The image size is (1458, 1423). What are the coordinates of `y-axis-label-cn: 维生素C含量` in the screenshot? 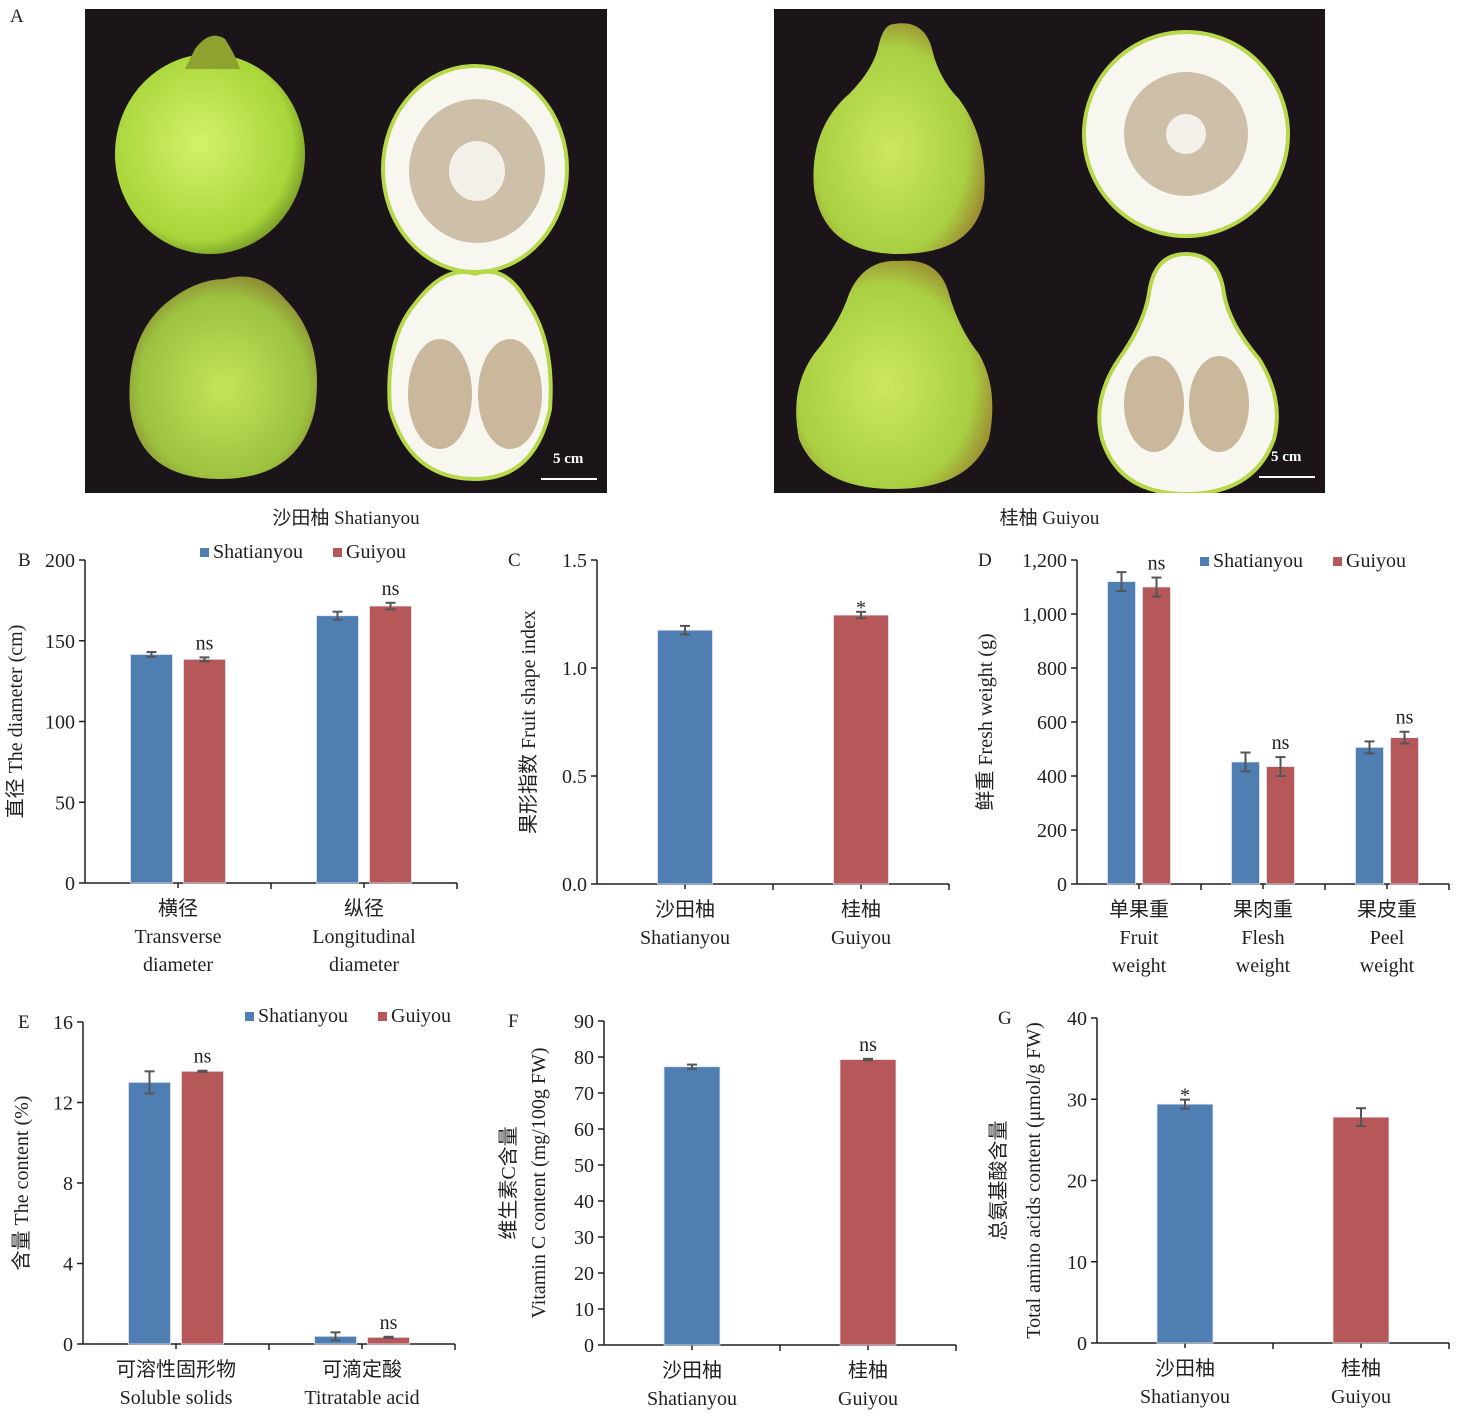 It's located at (508, 1182).